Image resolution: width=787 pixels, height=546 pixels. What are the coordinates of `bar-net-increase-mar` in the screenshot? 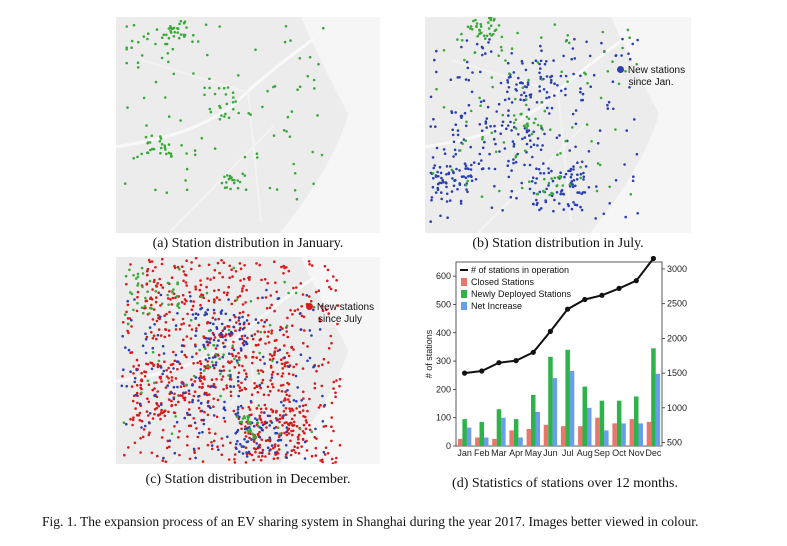 It's located at (503, 431).